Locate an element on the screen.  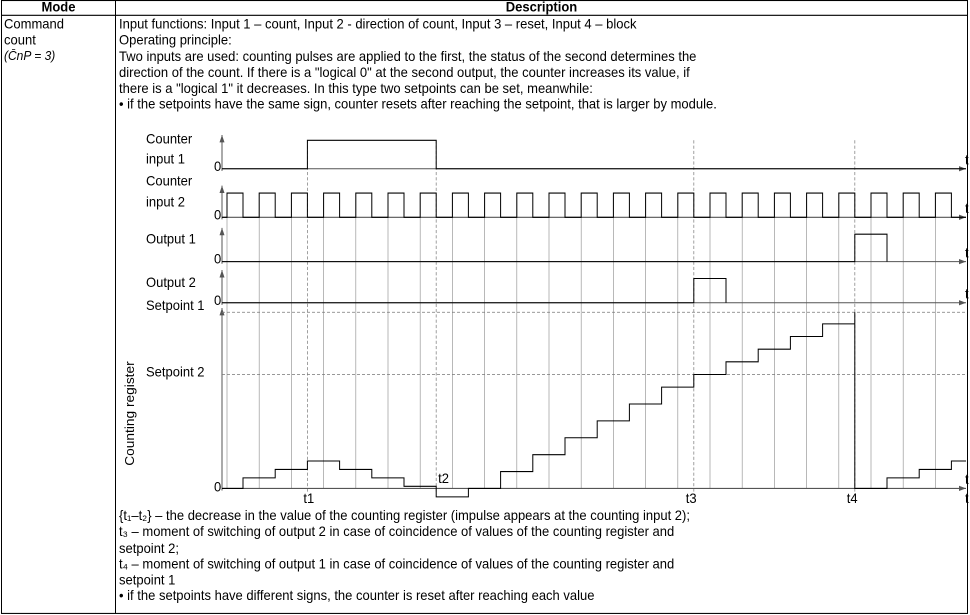
description-line: Operating principle: is located at coordinates (175, 39).